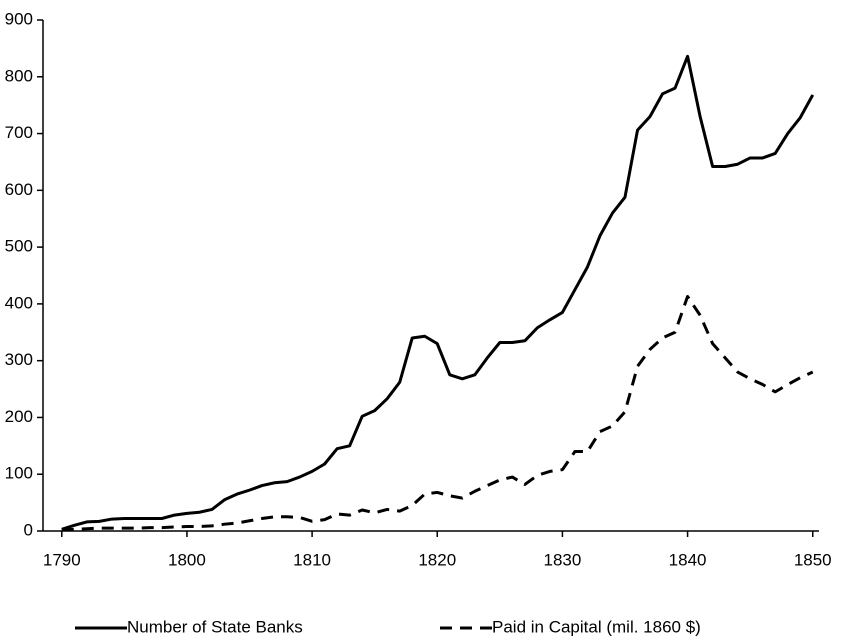  What do you see at coordinates (62, 559) in the screenshot?
I see `x-tick-label: 1790` at bounding box center [62, 559].